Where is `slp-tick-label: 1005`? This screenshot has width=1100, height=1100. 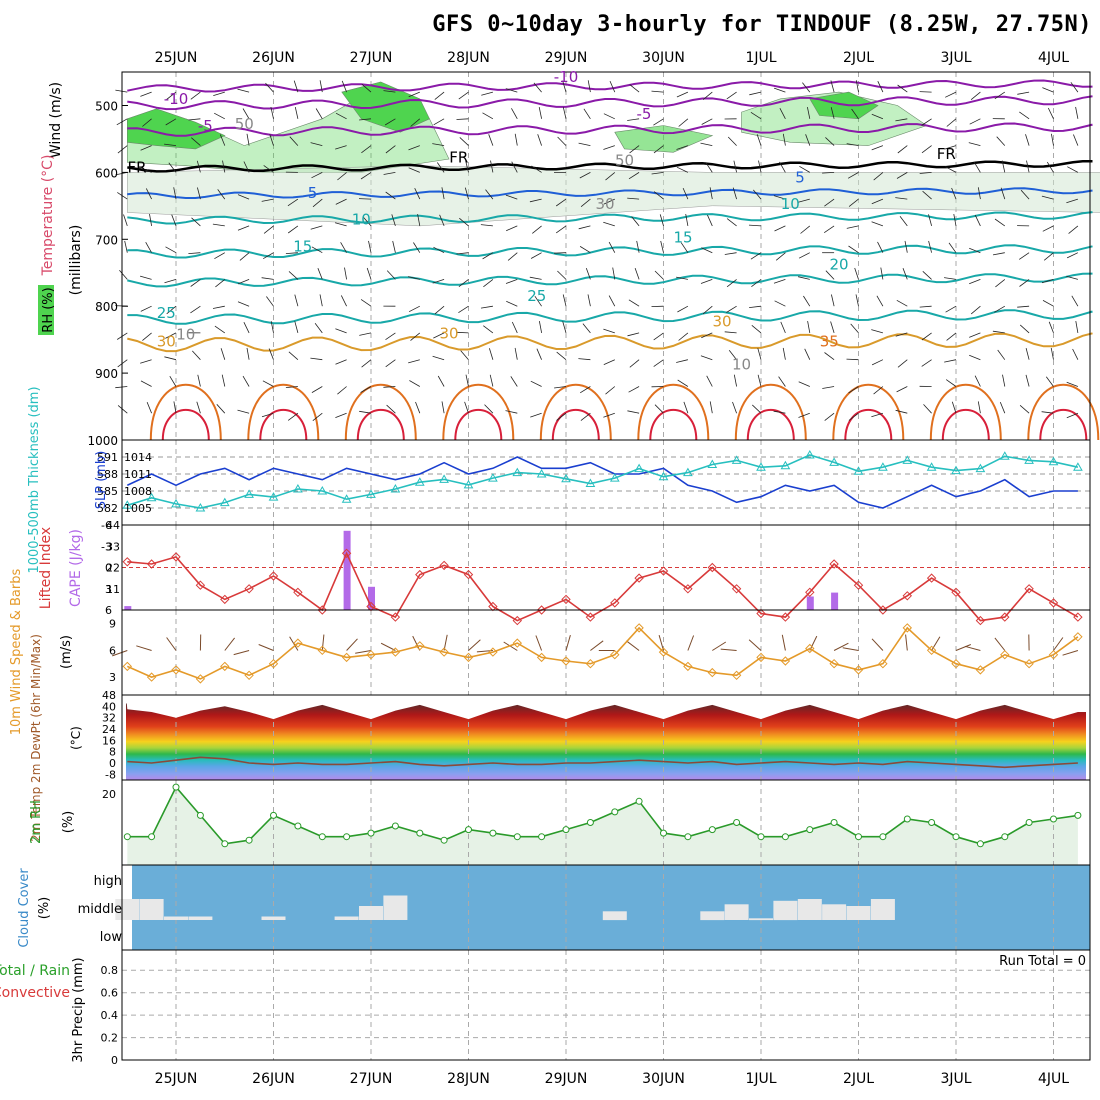
slp-tick-label: 1005 is located at coordinates (138, 508).